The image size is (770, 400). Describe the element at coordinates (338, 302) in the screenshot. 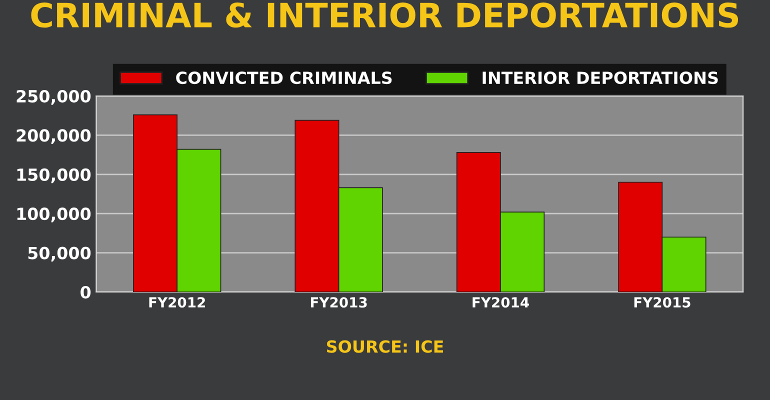

I see `x-tick-label: FY2013` at that location.